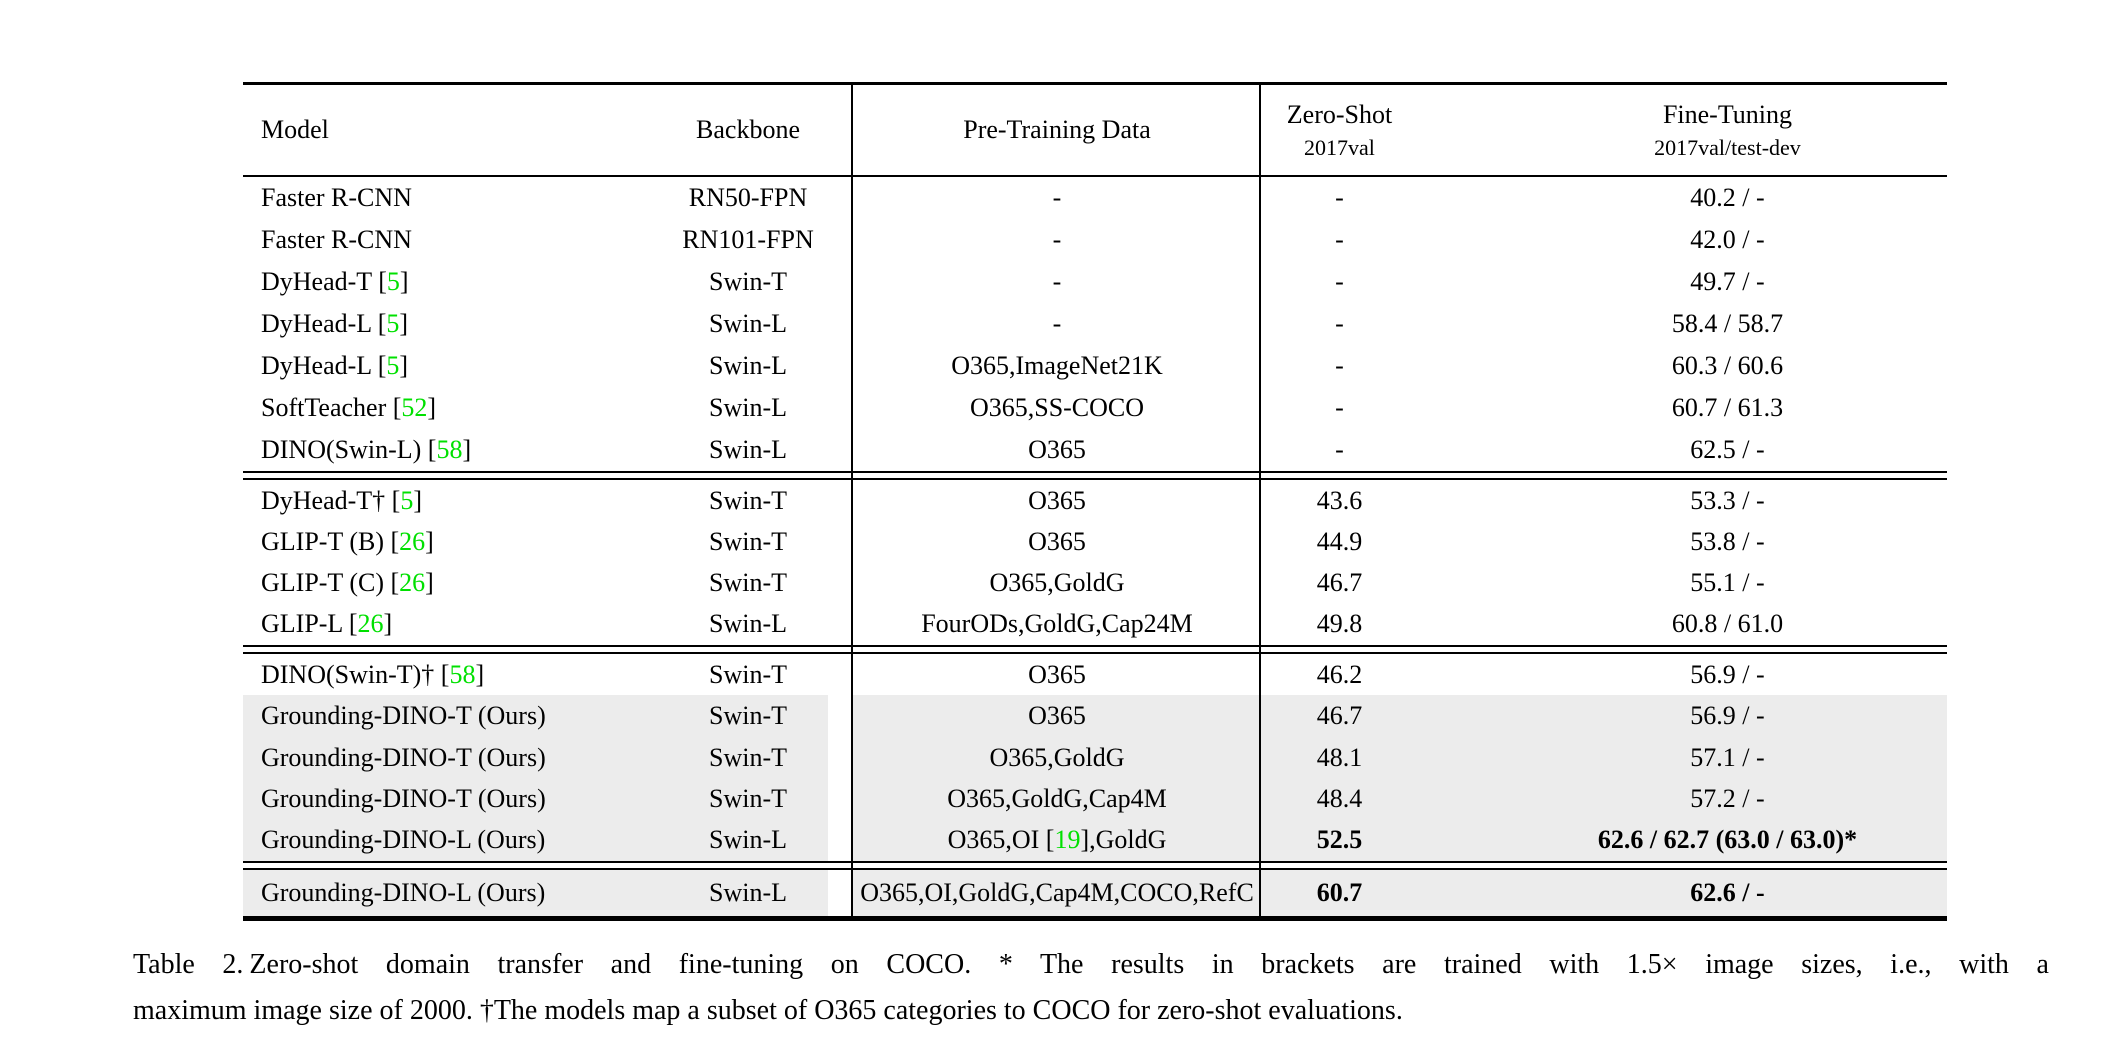 This screenshot has height=1049, width=2116. What do you see at coordinates (1727, 365) in the screenshot?
I see `cell-text: 60.3 / 60.6` at bounding box center [1727, 365].